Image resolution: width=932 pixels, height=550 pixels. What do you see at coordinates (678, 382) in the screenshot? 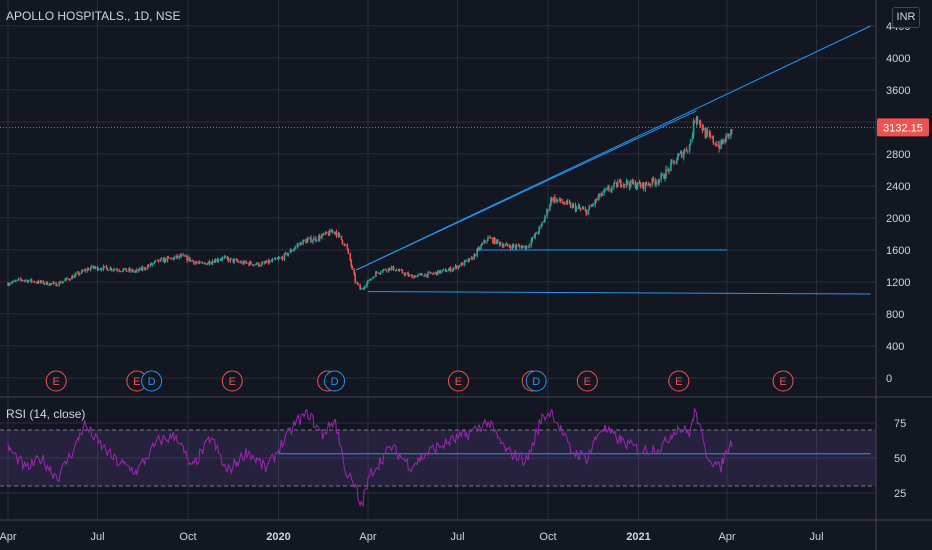
I see `event-label: E` at bounding box center [678, 382].